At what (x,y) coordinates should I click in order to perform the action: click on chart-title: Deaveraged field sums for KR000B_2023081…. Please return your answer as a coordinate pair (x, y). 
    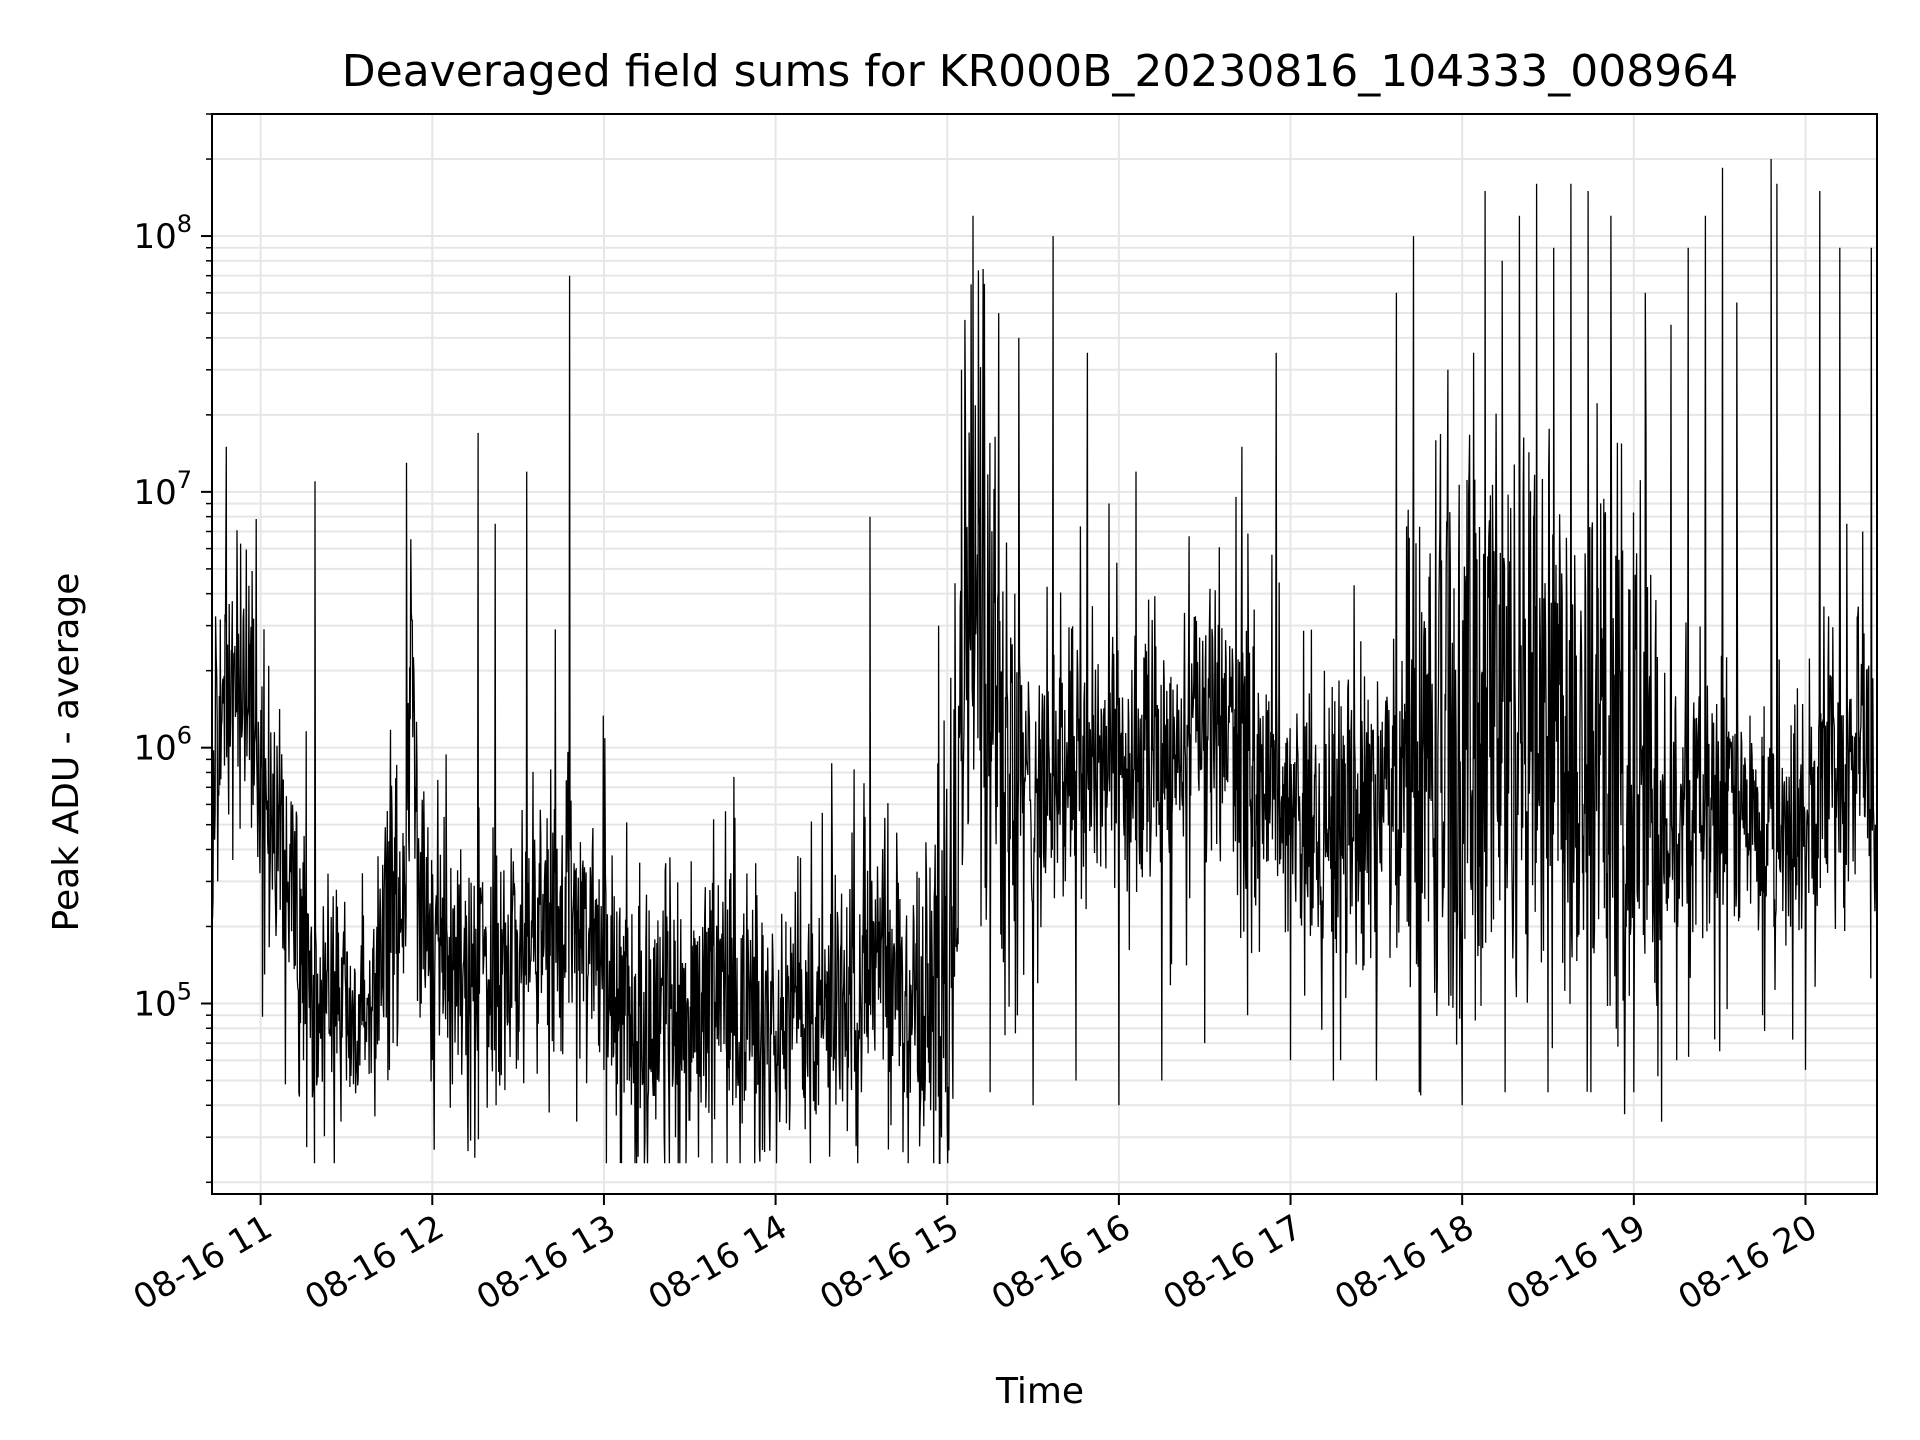
    Looking at the image, I should click on (1040, 71).